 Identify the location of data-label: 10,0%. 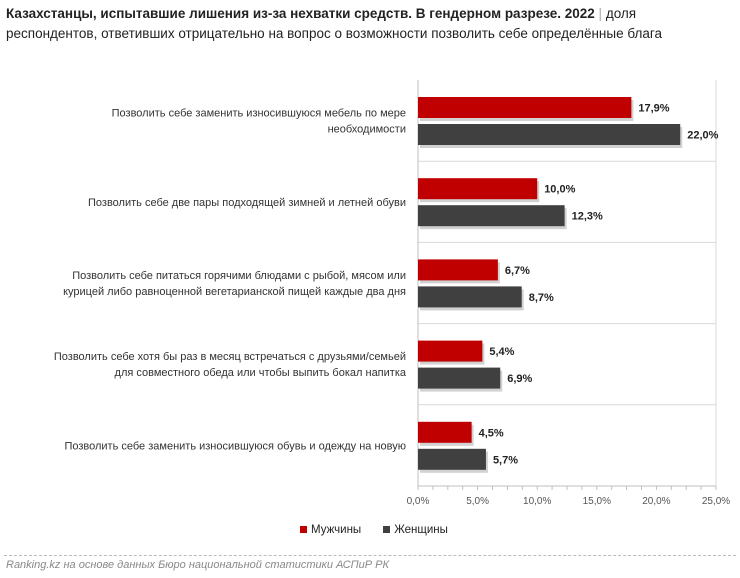
(559, 190).